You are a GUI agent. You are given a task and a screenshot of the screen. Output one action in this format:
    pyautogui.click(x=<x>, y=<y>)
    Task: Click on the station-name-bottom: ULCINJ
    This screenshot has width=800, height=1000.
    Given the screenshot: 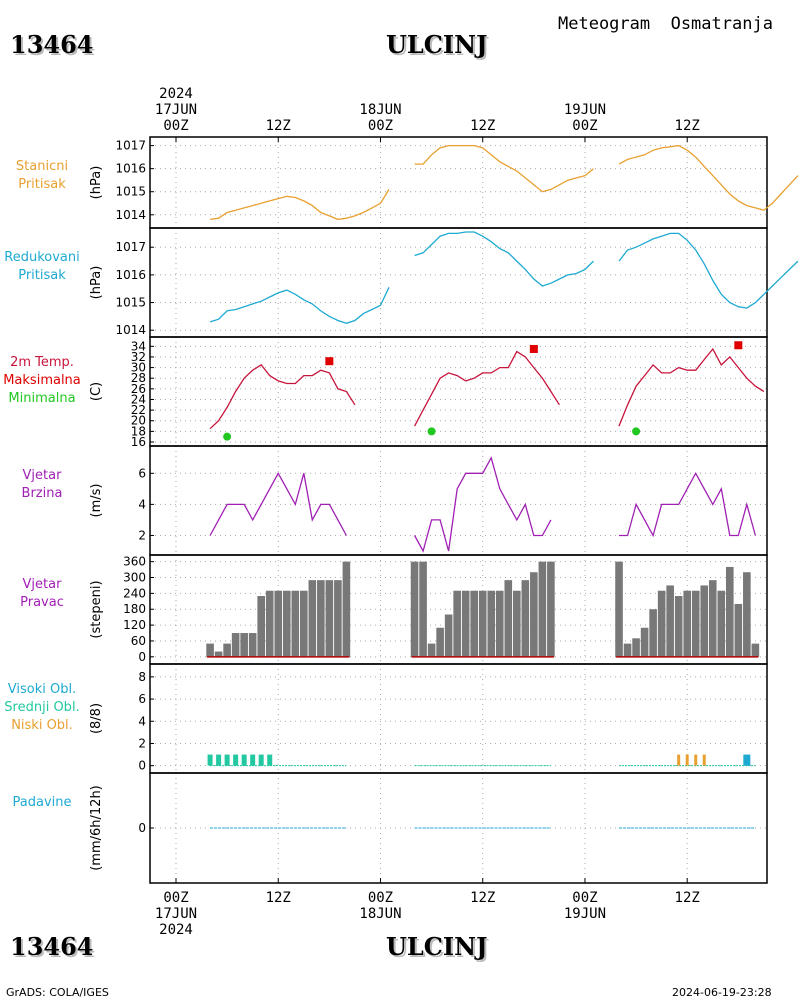 What is the action you would take?
    pyautogui.click(x=437, y=946)
    